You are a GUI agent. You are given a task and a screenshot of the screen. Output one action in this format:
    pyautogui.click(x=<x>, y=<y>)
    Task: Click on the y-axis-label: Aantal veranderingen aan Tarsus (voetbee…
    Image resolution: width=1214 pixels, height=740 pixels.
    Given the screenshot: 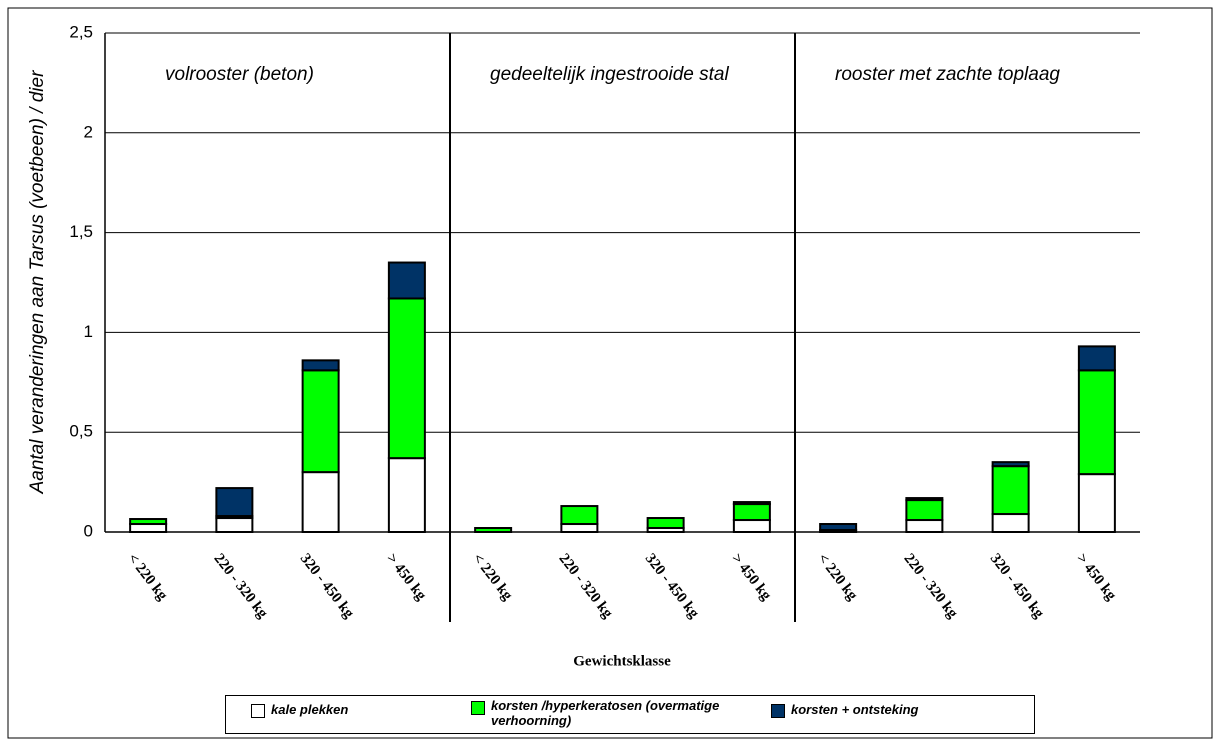 What is the action you would take?
    pyautogui.click(x=37, y=282)
    